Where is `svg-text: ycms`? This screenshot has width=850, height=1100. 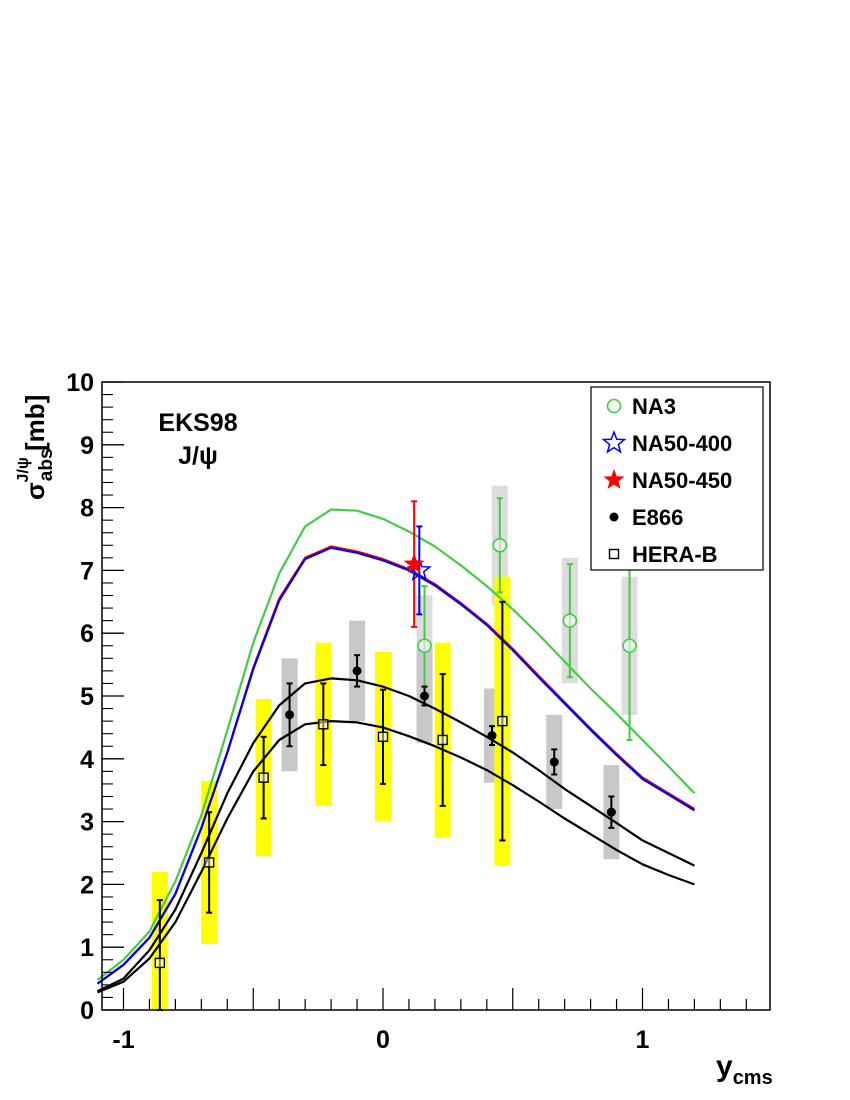 svg-text: ycms is located at coordinates (744, 1069).